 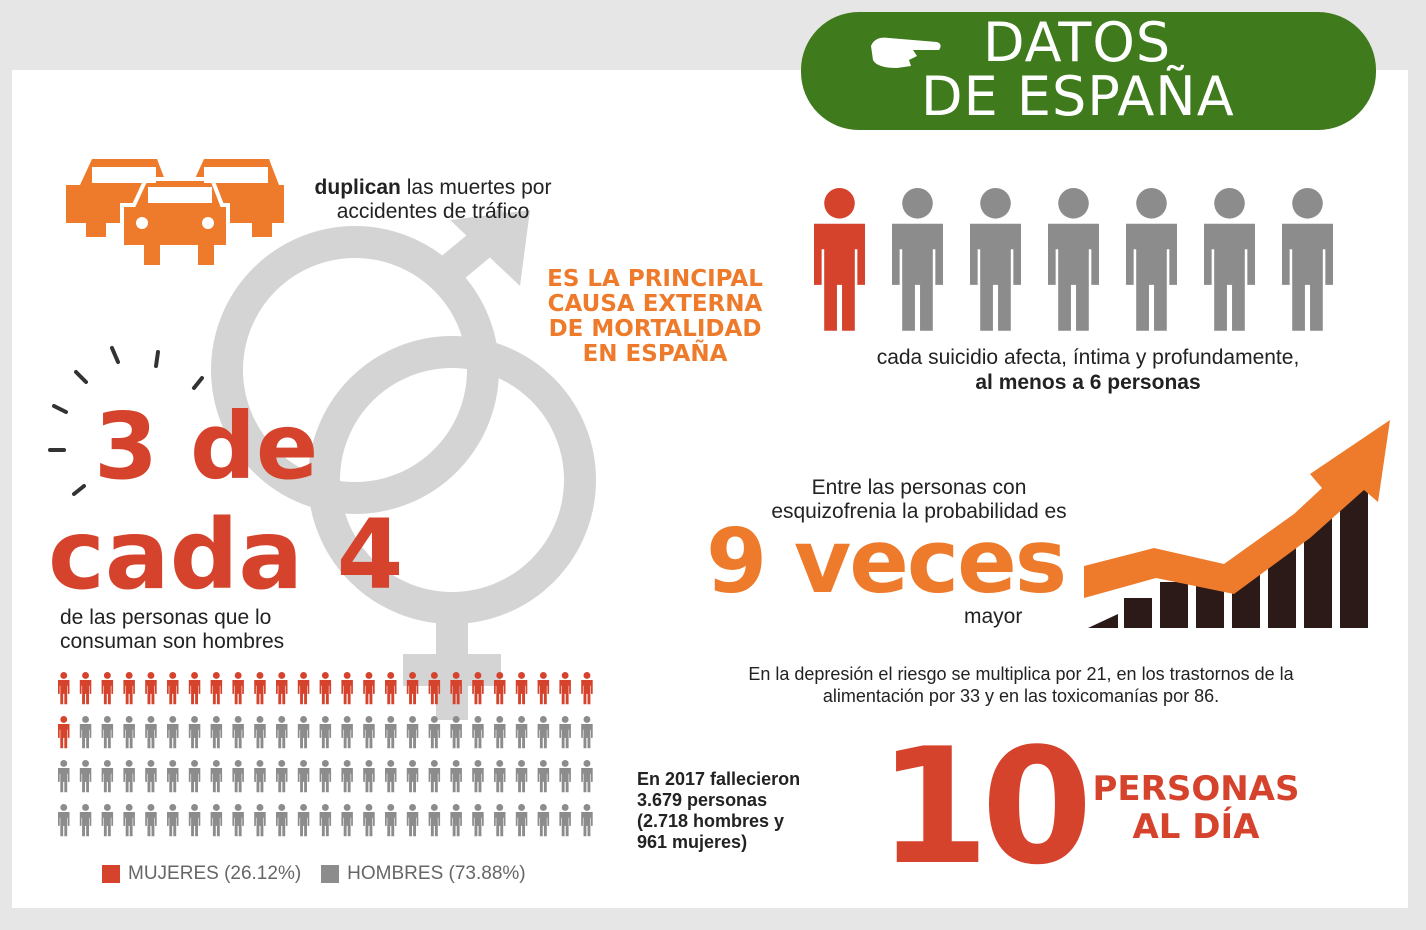 I want to click on seven-persons-icon, so click(x=1073, y=259).